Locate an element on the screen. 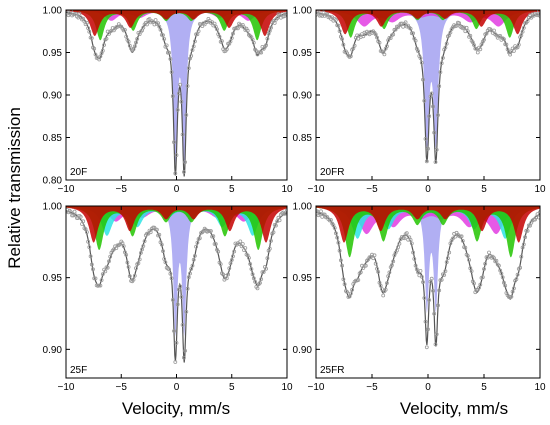 The image size is (550, 425). x-tick-label: −10 is located at coordinates (316, 387).